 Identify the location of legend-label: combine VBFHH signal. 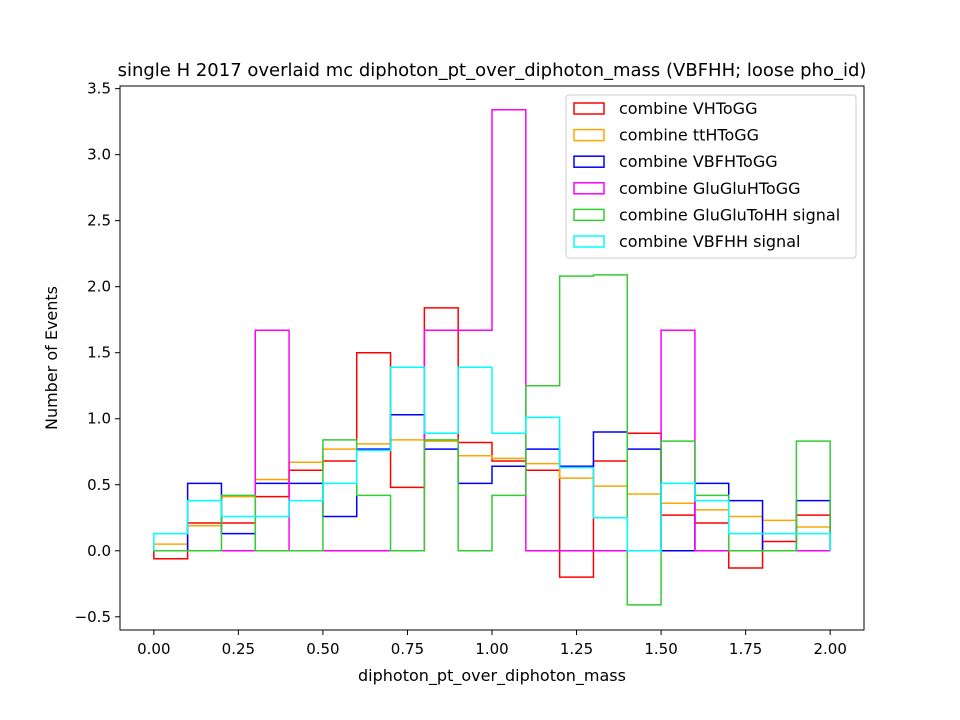
(709, 241).